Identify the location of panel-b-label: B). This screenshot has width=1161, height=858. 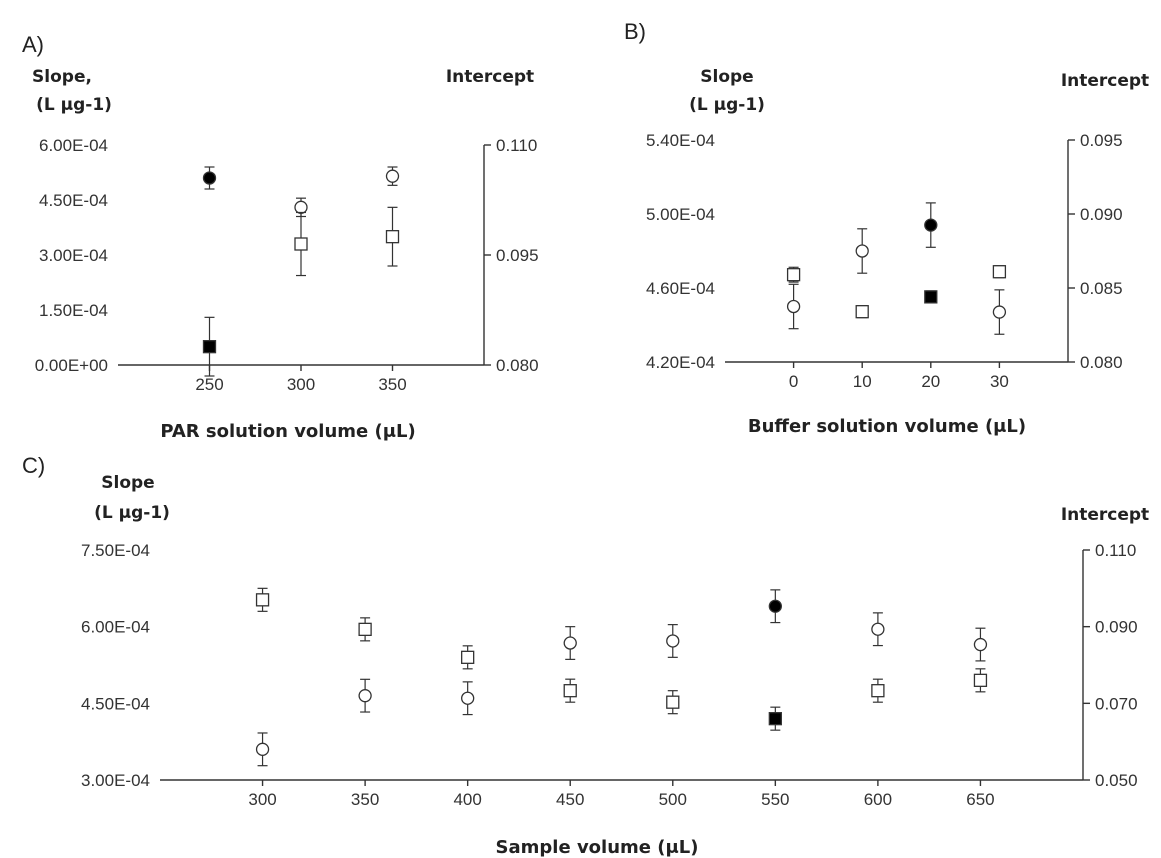
(635, 31).